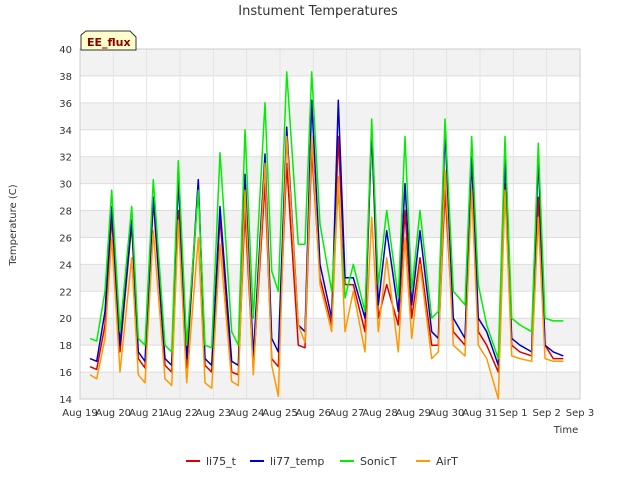 The height and width of the screenshot is (480, 640). Describe the element at coordinates (346, 413) in the screenshot. I see `x-tick-label: Aug 27` at that location.